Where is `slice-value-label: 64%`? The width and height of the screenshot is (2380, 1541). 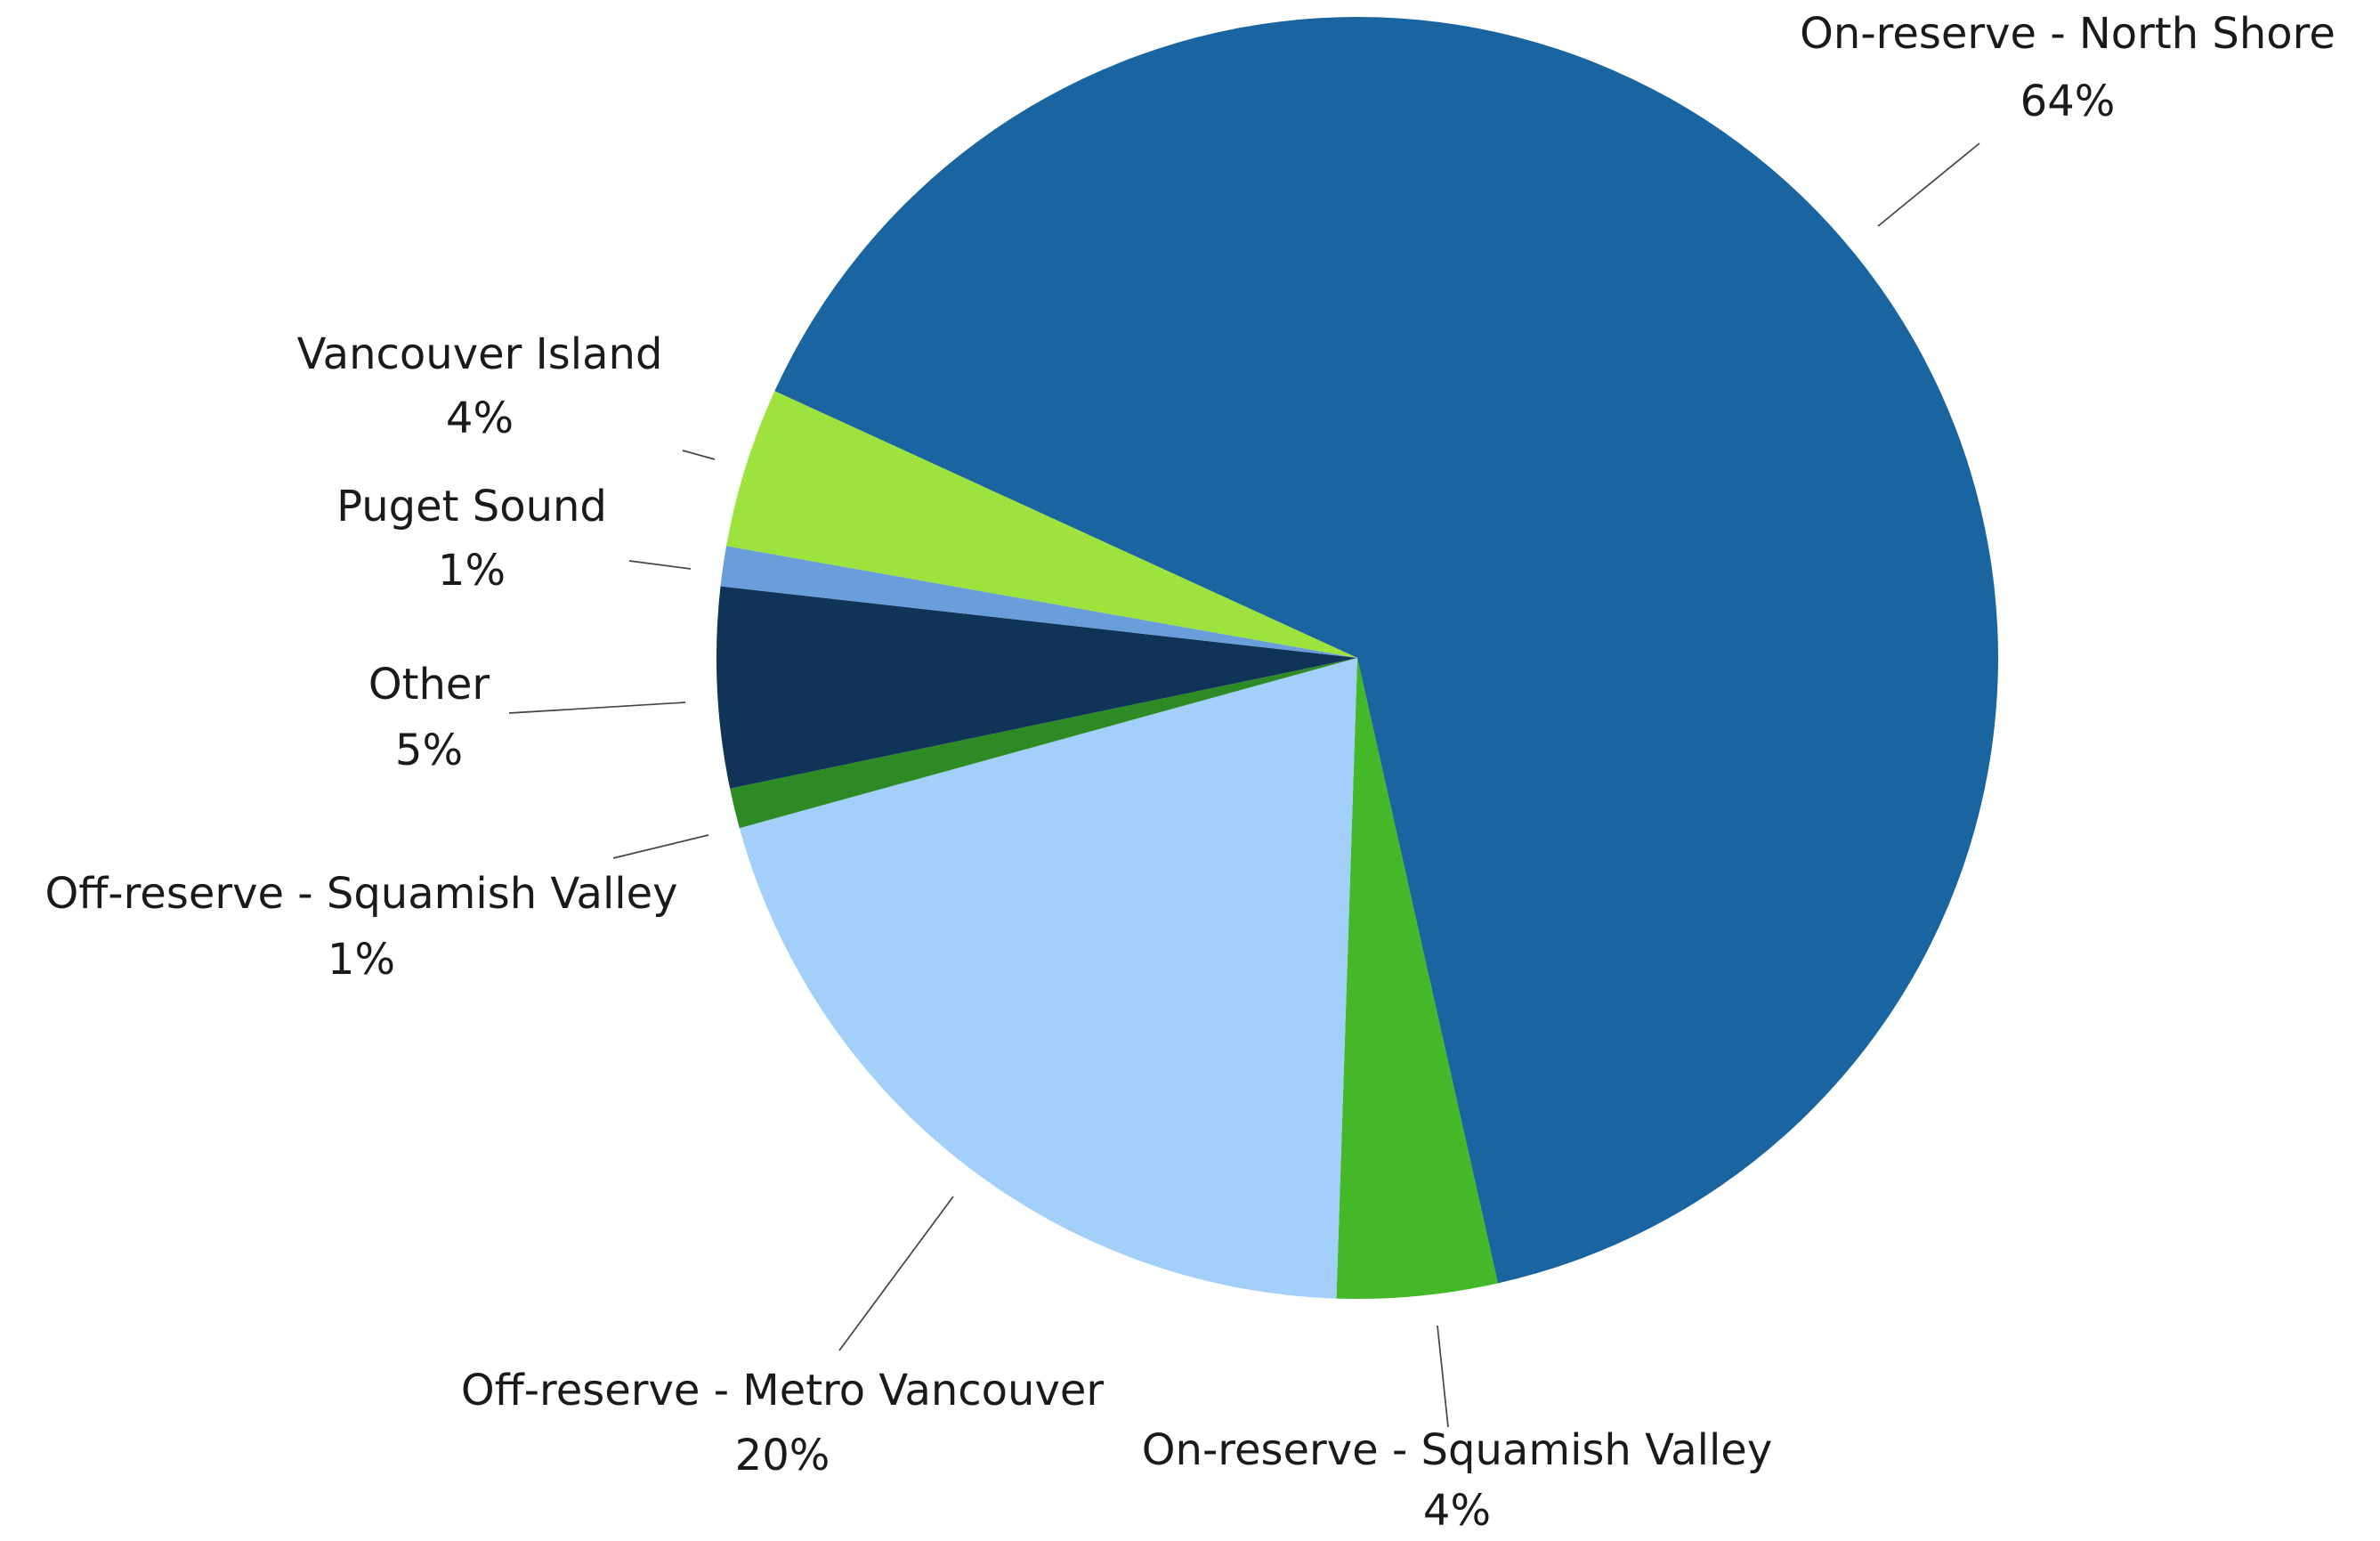
slice-value-label: 64% is located at coordinates (2068, 101).